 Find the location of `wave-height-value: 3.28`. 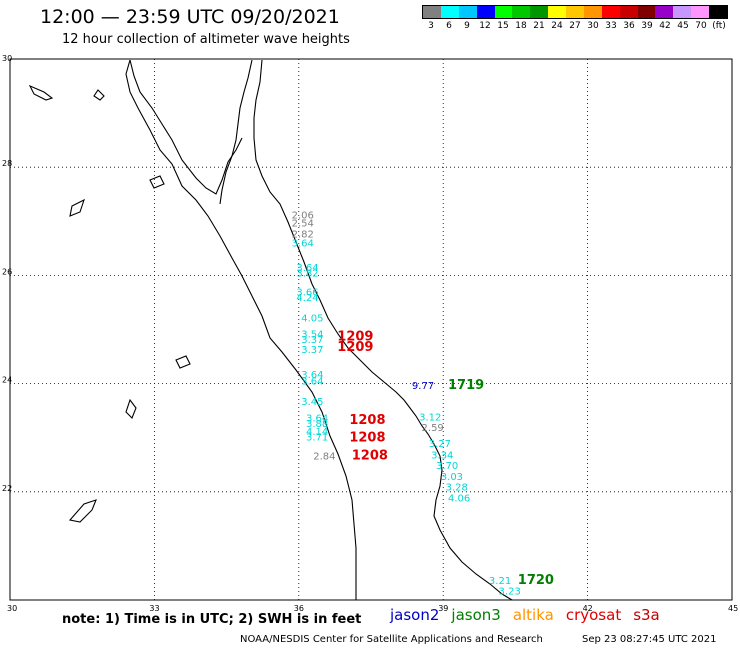

wave-height-value: 3.28 is located at coordinates (457, 488).